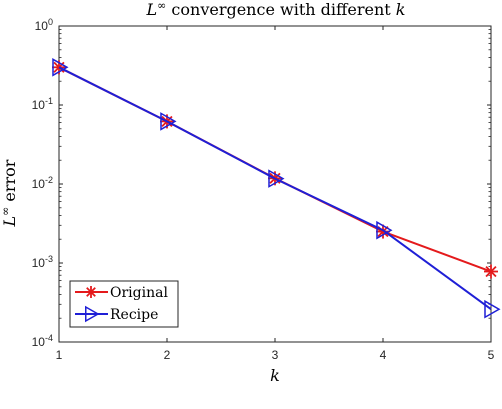 The height and width of the screenshot is (409, 502). Describe the element at coordinates (152, 9) in the screenshot. I see `title-prefix: L` at that location.